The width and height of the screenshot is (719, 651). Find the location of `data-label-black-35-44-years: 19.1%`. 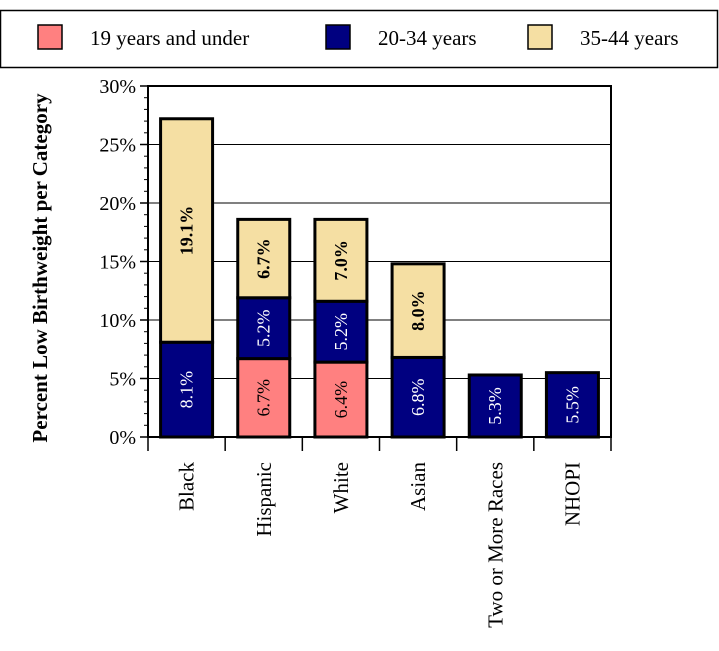

data-label-black-35-44-years: 19.1% is located at coordinates (187, 231).